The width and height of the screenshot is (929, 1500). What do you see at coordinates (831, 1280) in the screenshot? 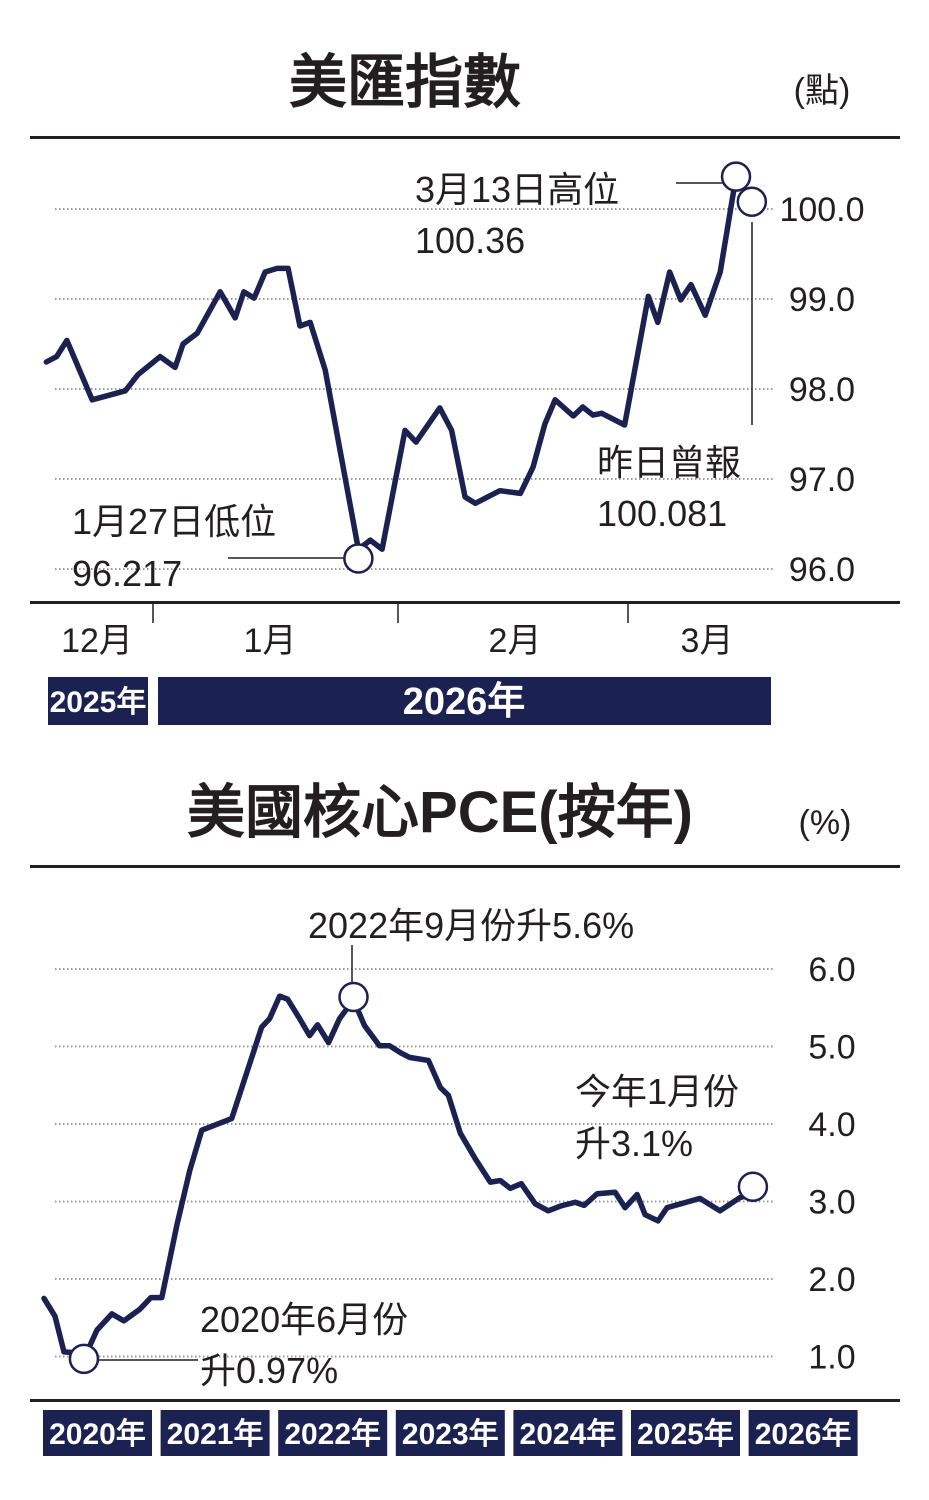
I see `y-tick-label: 2.0` at bounding box center [831, 1280].